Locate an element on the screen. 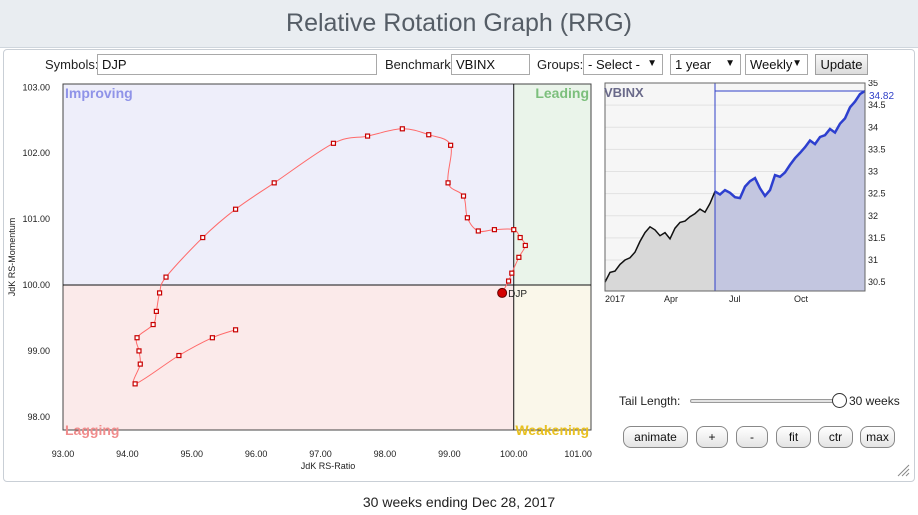  tail-length-value: 30 weeks is located at coordinates (874, 401).